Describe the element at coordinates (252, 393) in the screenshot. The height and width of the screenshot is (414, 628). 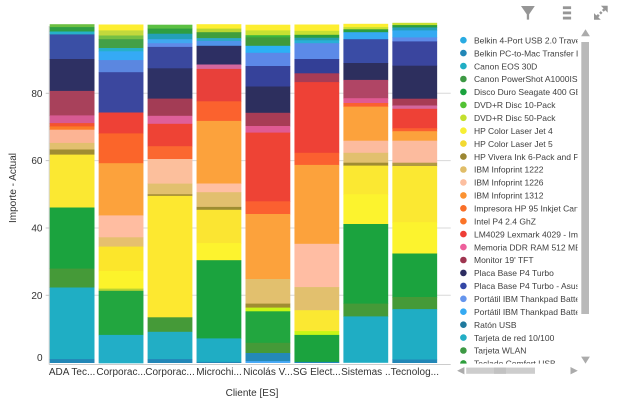
I see `svg-text: Cliente [ES]` at that location.